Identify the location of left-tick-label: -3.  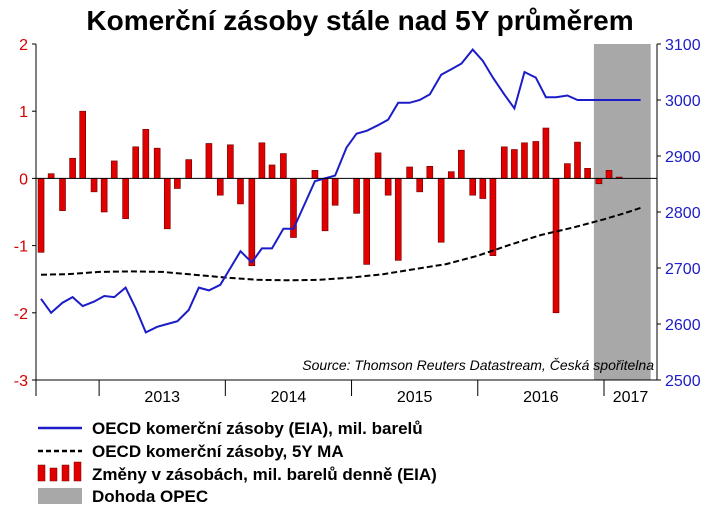
(21, 381).